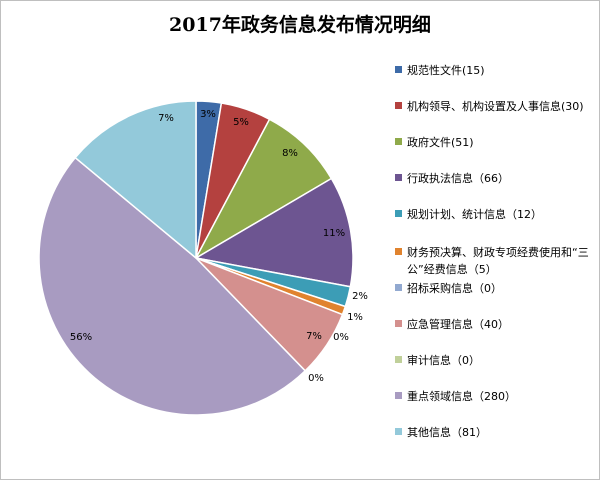  I want to click on slice-label: 11%, so click(334, 233).